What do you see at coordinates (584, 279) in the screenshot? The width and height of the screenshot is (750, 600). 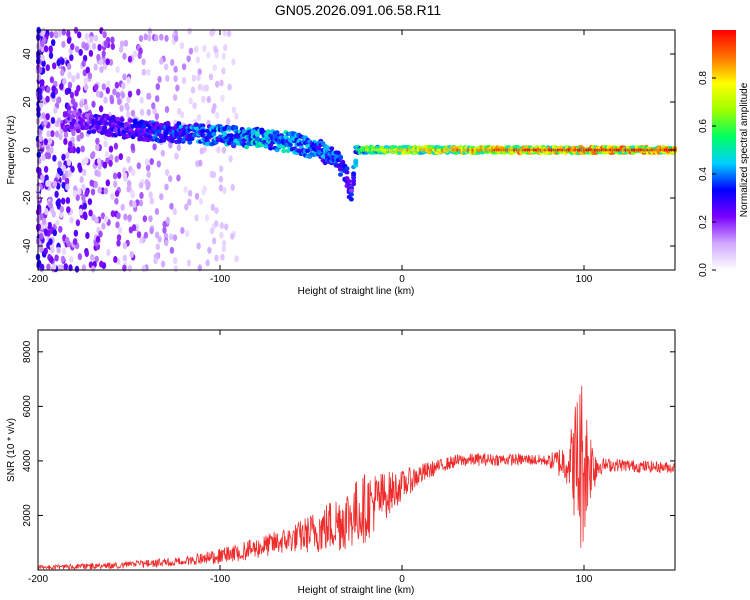 I see `x-tick-label: 100` at bounding box center [584, 279].